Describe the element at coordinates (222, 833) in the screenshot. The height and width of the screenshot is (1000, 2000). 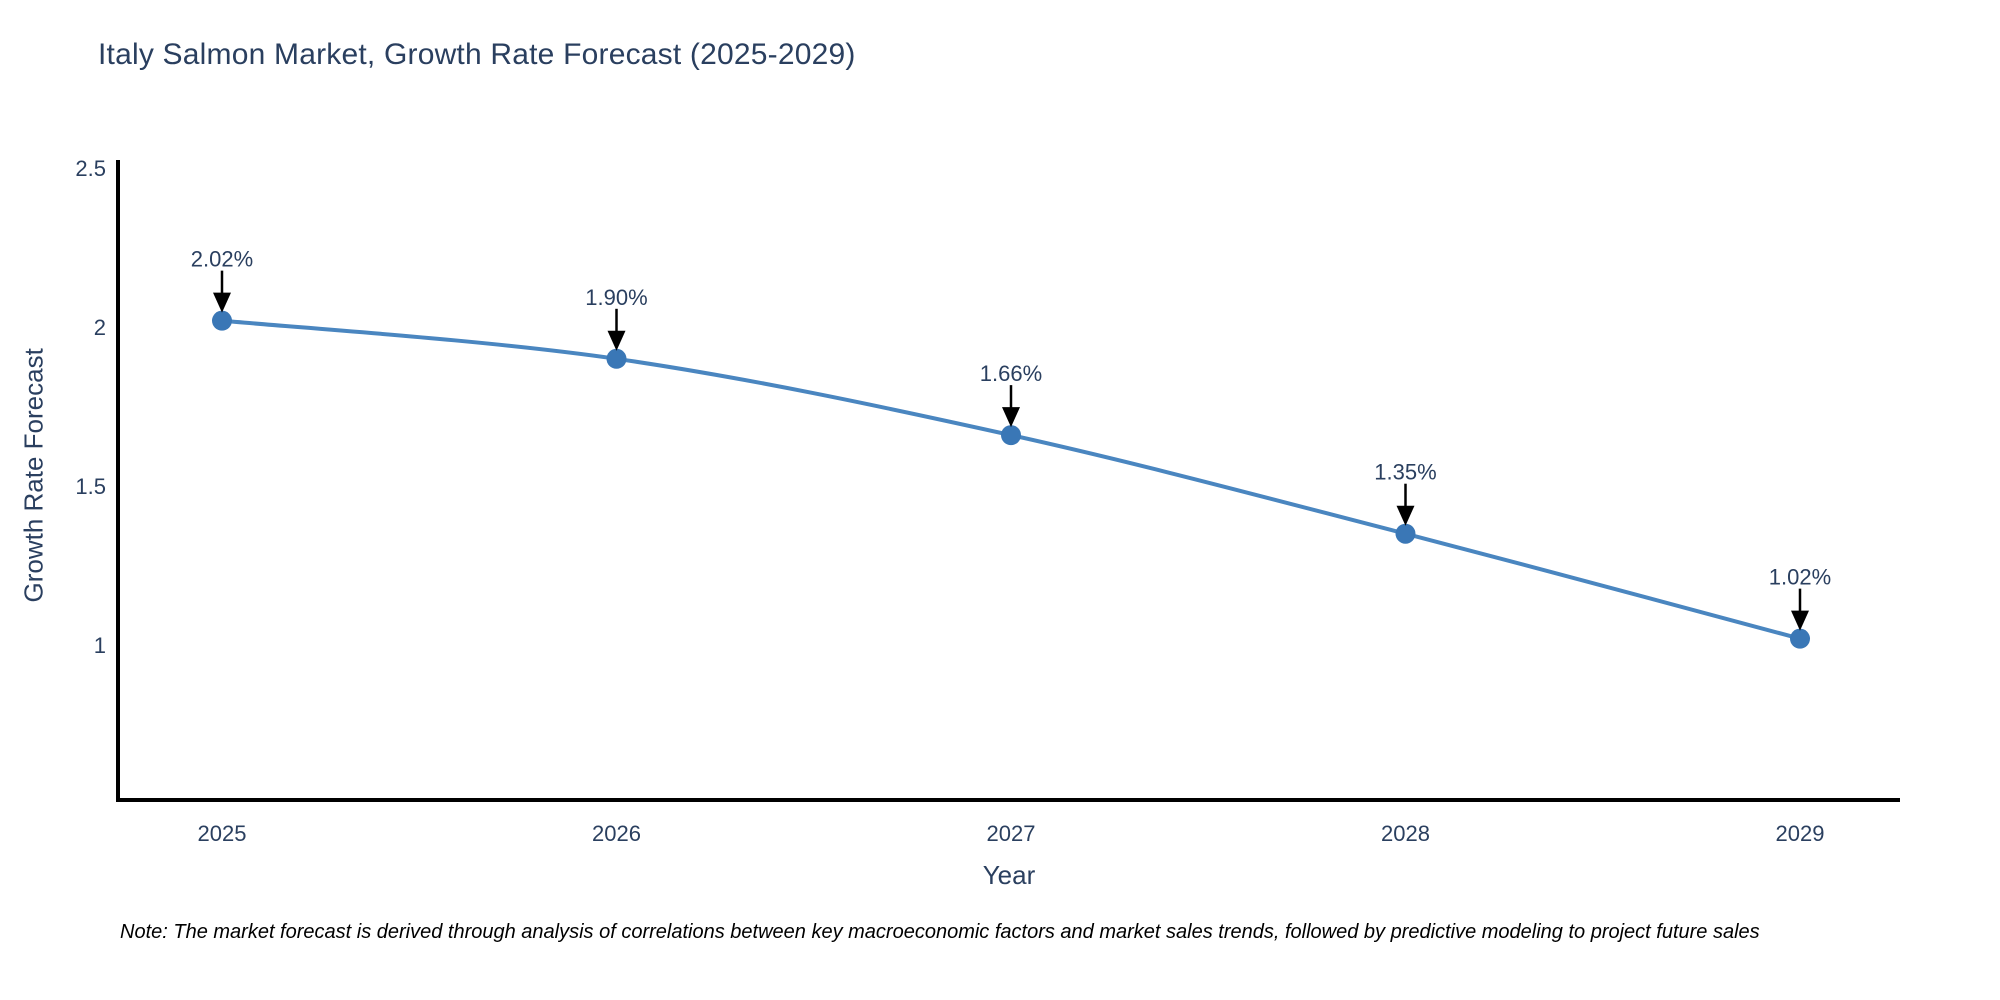
I see `x-tick-2025: 2025` at that location.